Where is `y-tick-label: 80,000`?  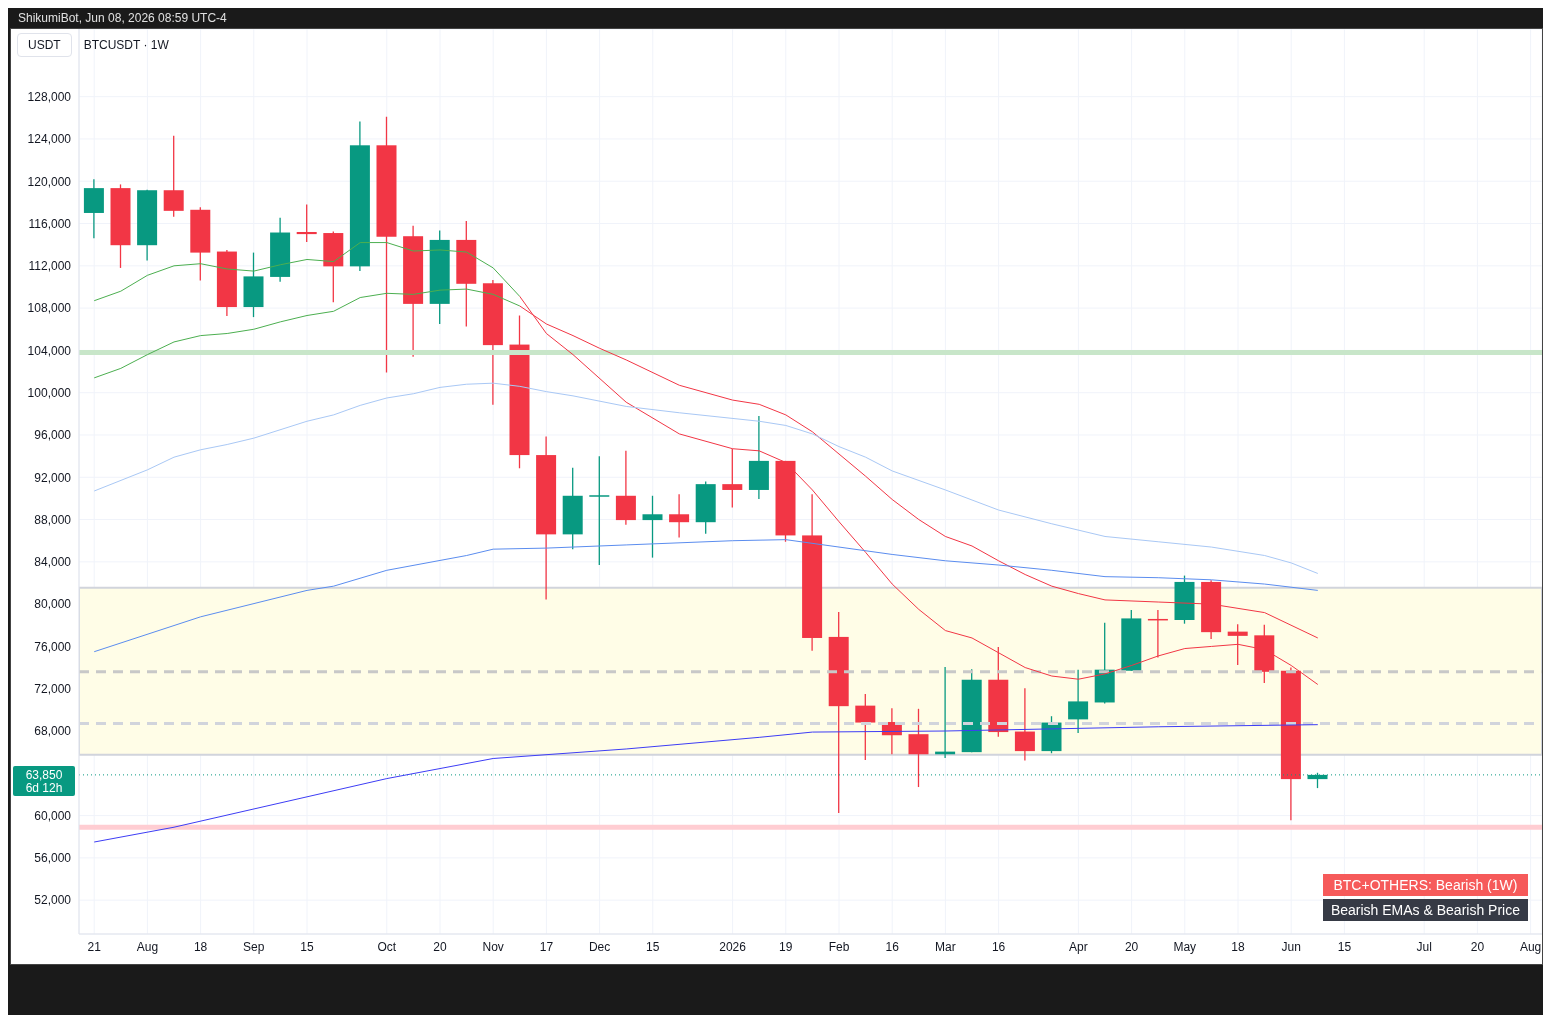 y-tick-label: 80,000 is located at coordinates (53, 604).